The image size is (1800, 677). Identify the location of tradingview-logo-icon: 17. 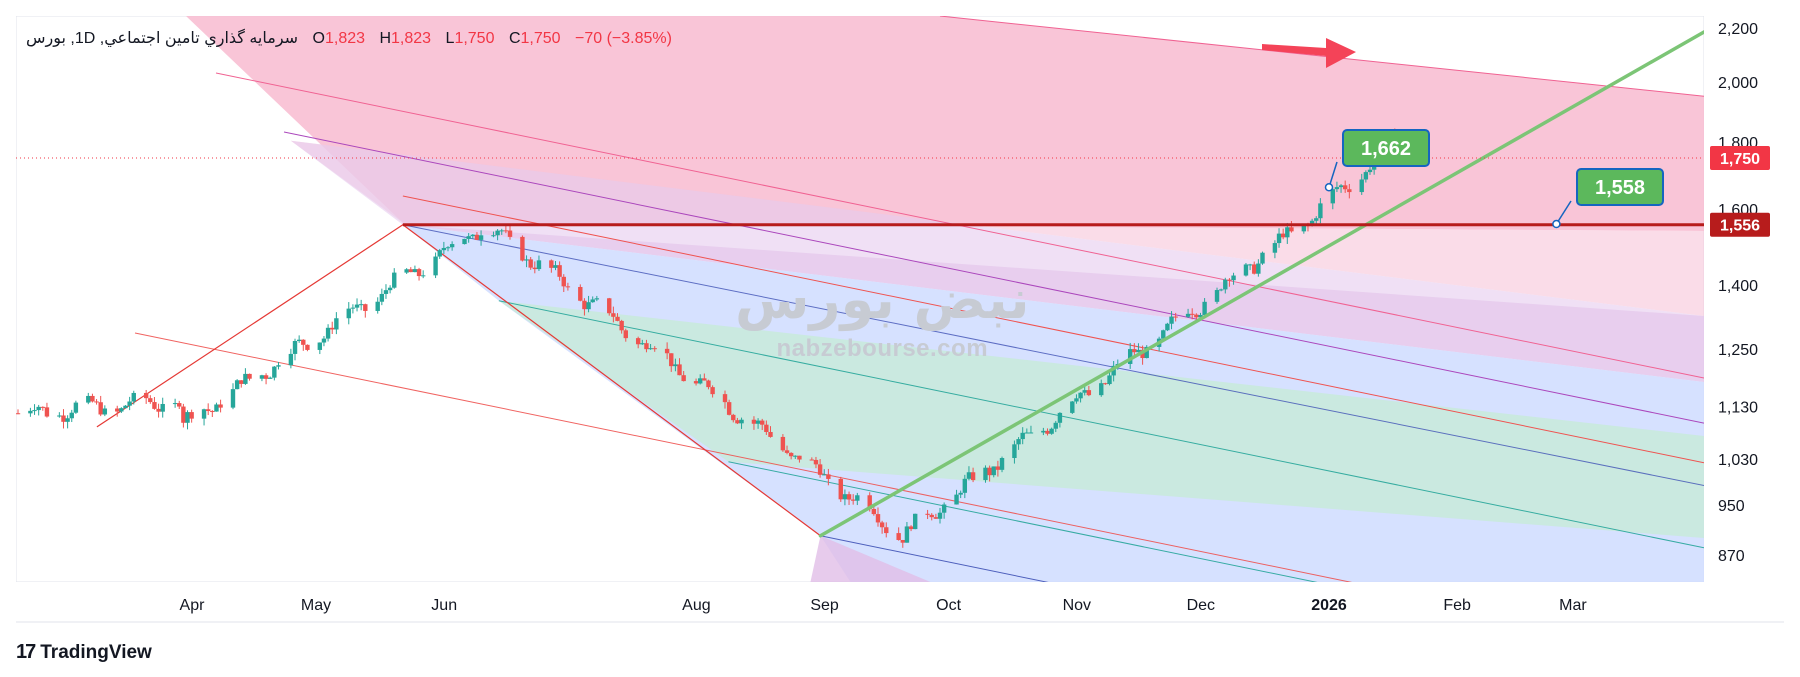
(26, 652).